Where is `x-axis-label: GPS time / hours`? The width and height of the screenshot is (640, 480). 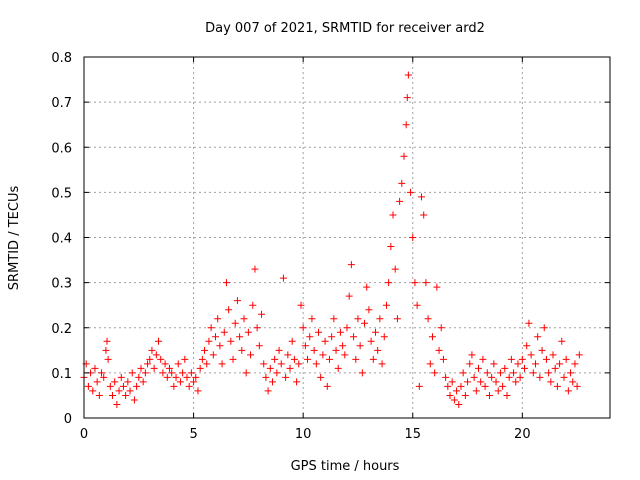
x-axis-label: GPS time / hours is located at coordinates (345, 466).